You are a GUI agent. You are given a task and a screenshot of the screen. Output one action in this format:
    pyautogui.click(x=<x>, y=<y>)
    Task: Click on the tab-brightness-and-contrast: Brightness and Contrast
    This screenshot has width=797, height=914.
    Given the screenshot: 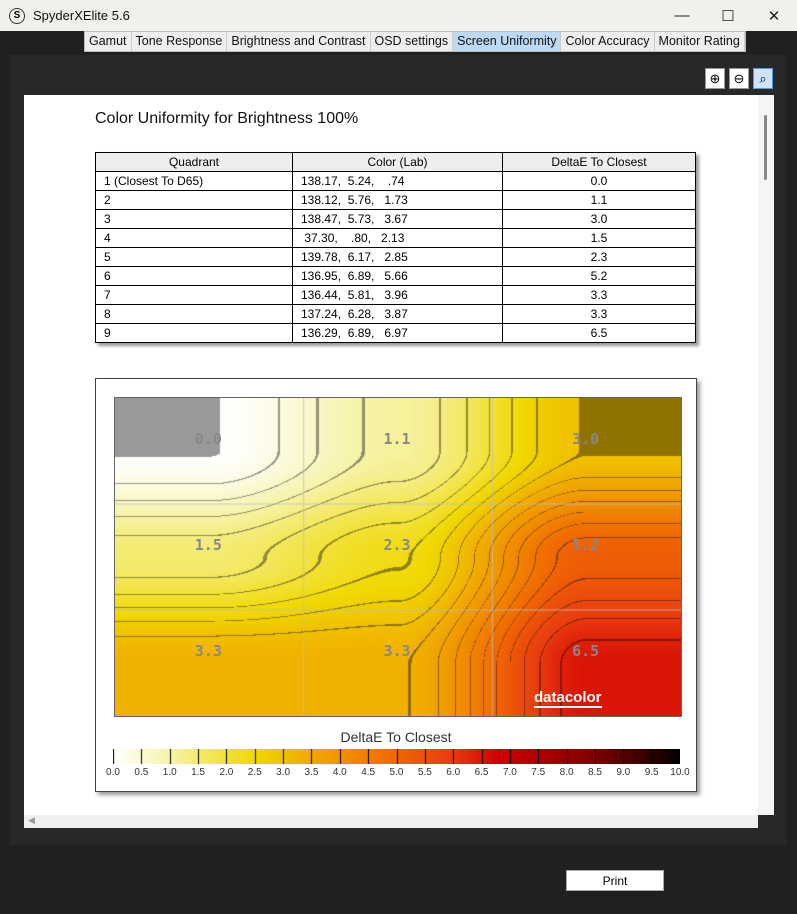 What is the action you would take?
    pyautogui.click(x=299, y=41)
    